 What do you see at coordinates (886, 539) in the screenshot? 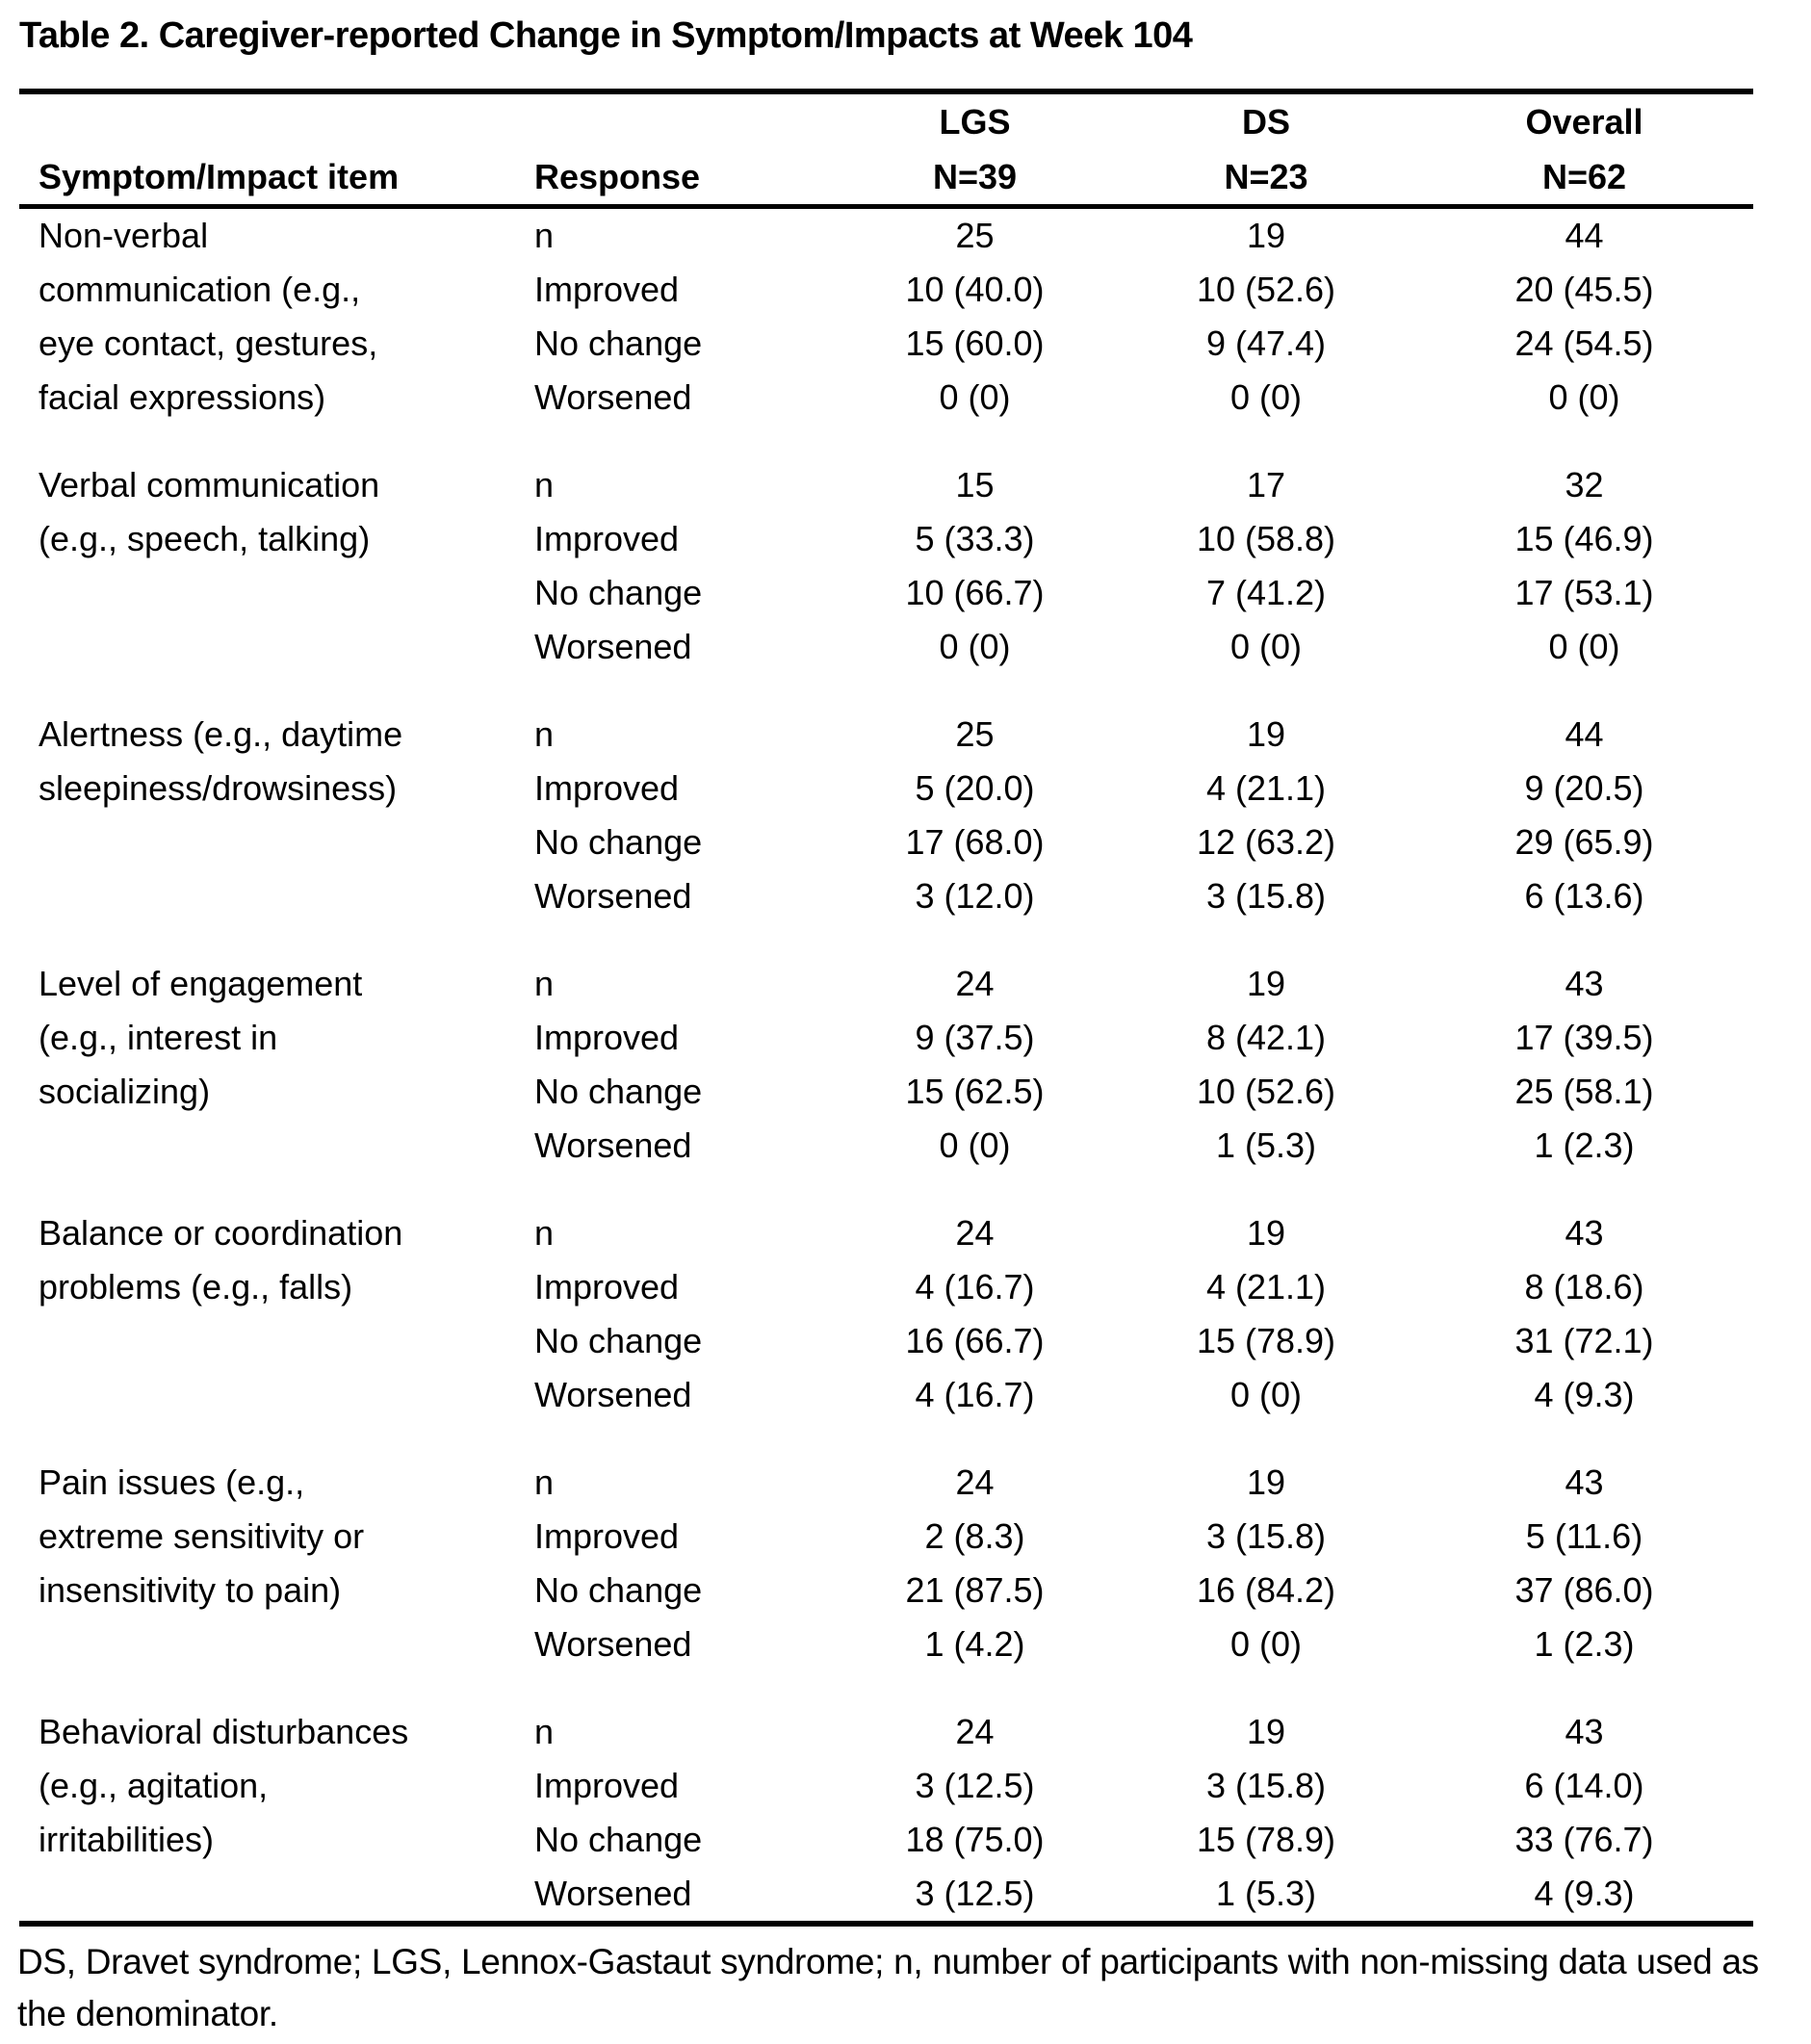
I see `table-row: Improved 5 (33.3) 10 (58.8) 15 (46.9)` at bounding box center [886, 539].